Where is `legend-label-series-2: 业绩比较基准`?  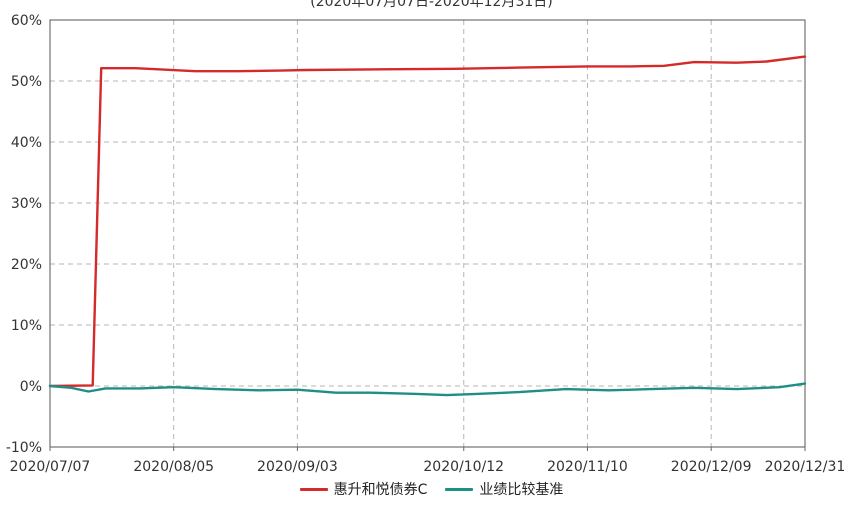 legend-label-series-2: 业绩比较基准 is located at coordinates (521, 490).